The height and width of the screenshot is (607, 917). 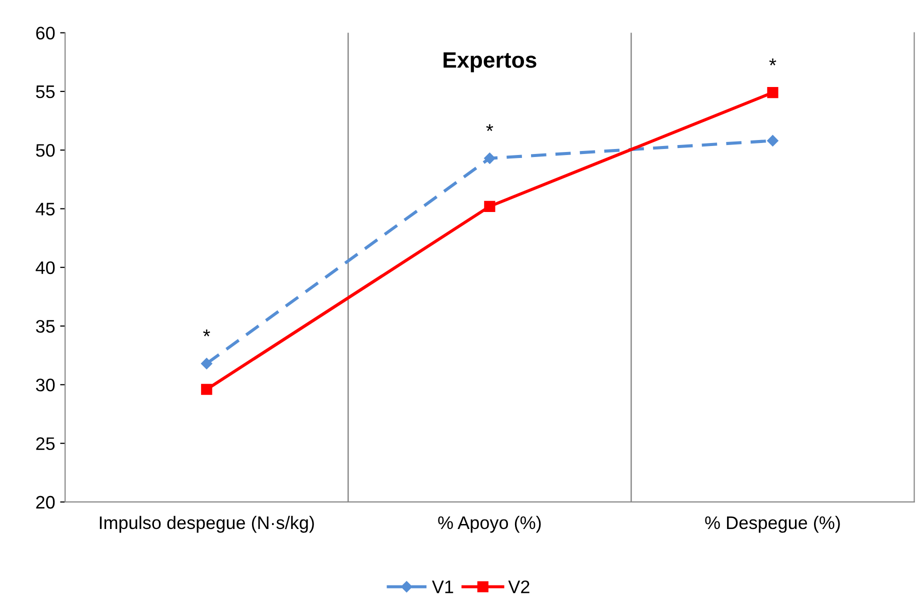 I want to click on y-tick-label: 60, so click(x=45, y=33).